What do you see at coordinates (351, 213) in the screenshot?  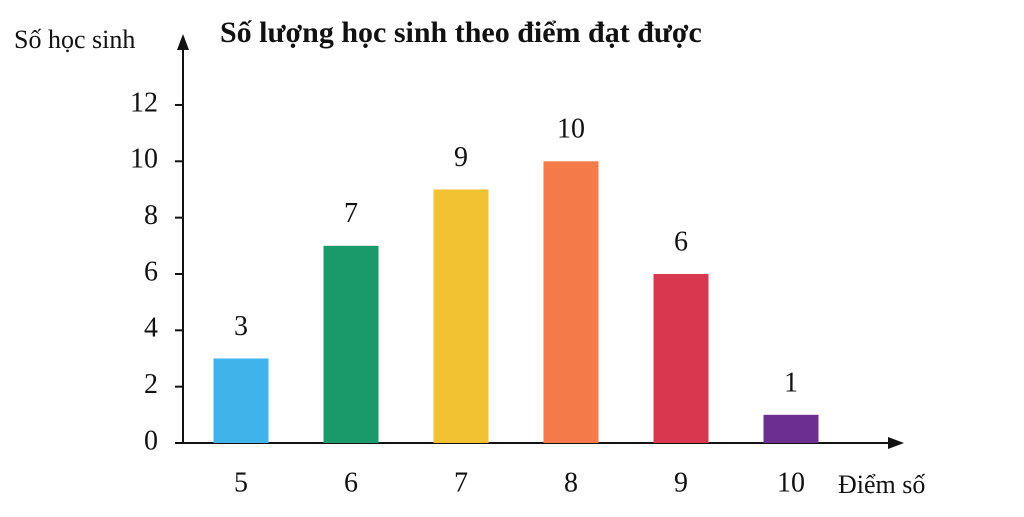 I see `data-label: 7` at bounding box center [351, 213].